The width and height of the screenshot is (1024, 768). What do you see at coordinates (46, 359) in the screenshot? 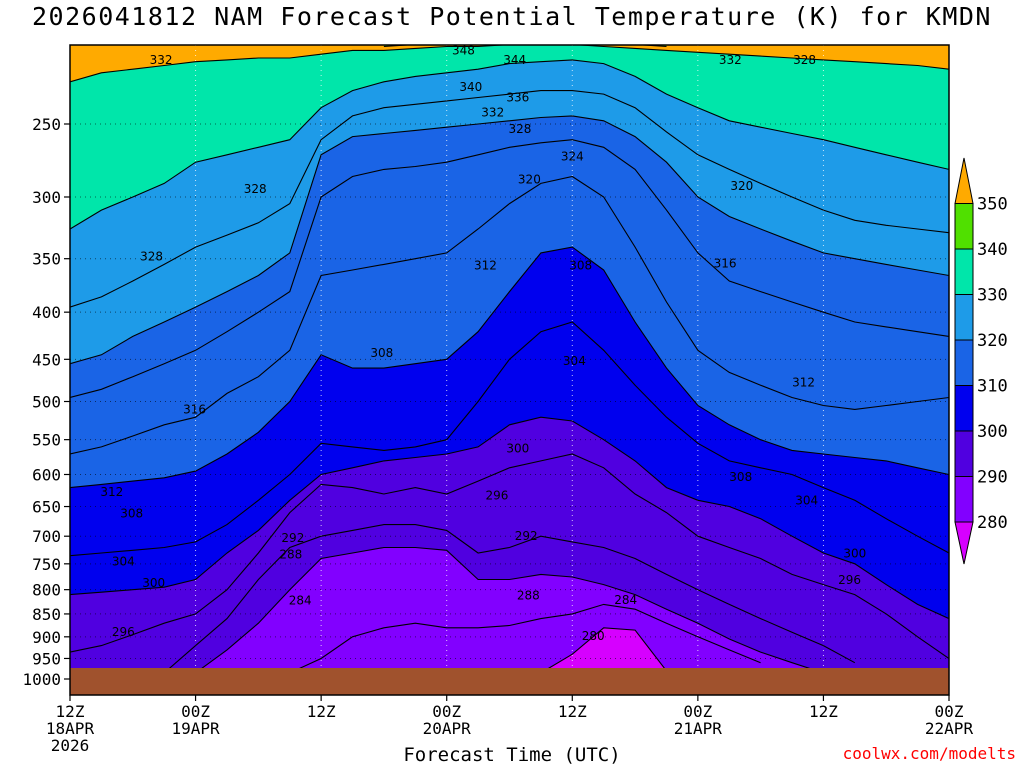
I see `ytick-label-450: 450` at bounding box center [46, 359].